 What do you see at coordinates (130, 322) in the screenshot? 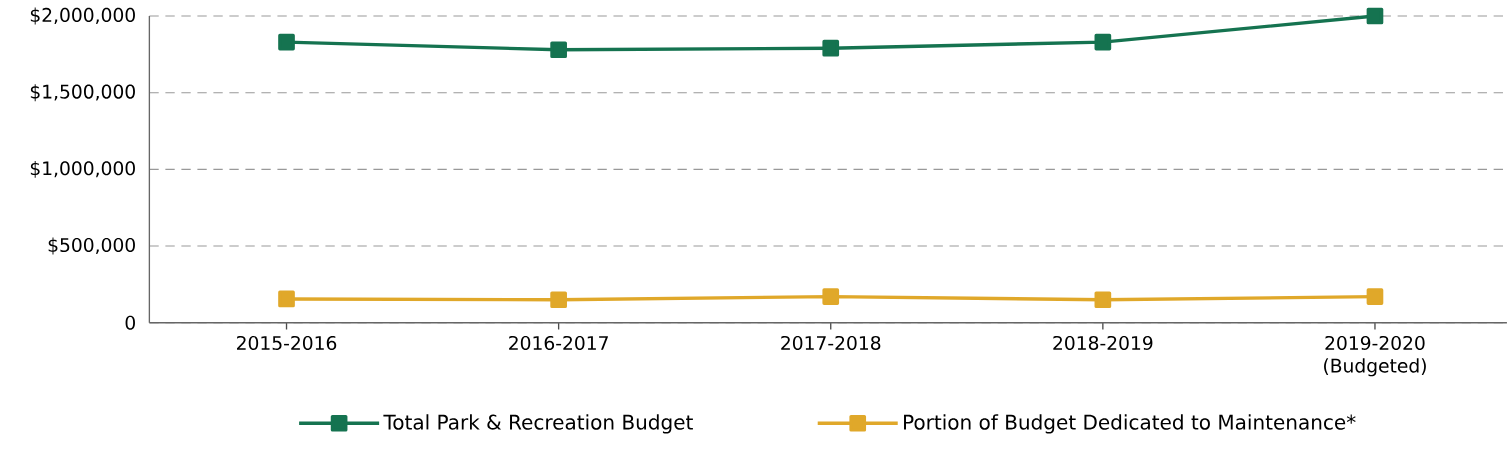
I see `y-tick-label: 0` at bounding box center [130, 322].